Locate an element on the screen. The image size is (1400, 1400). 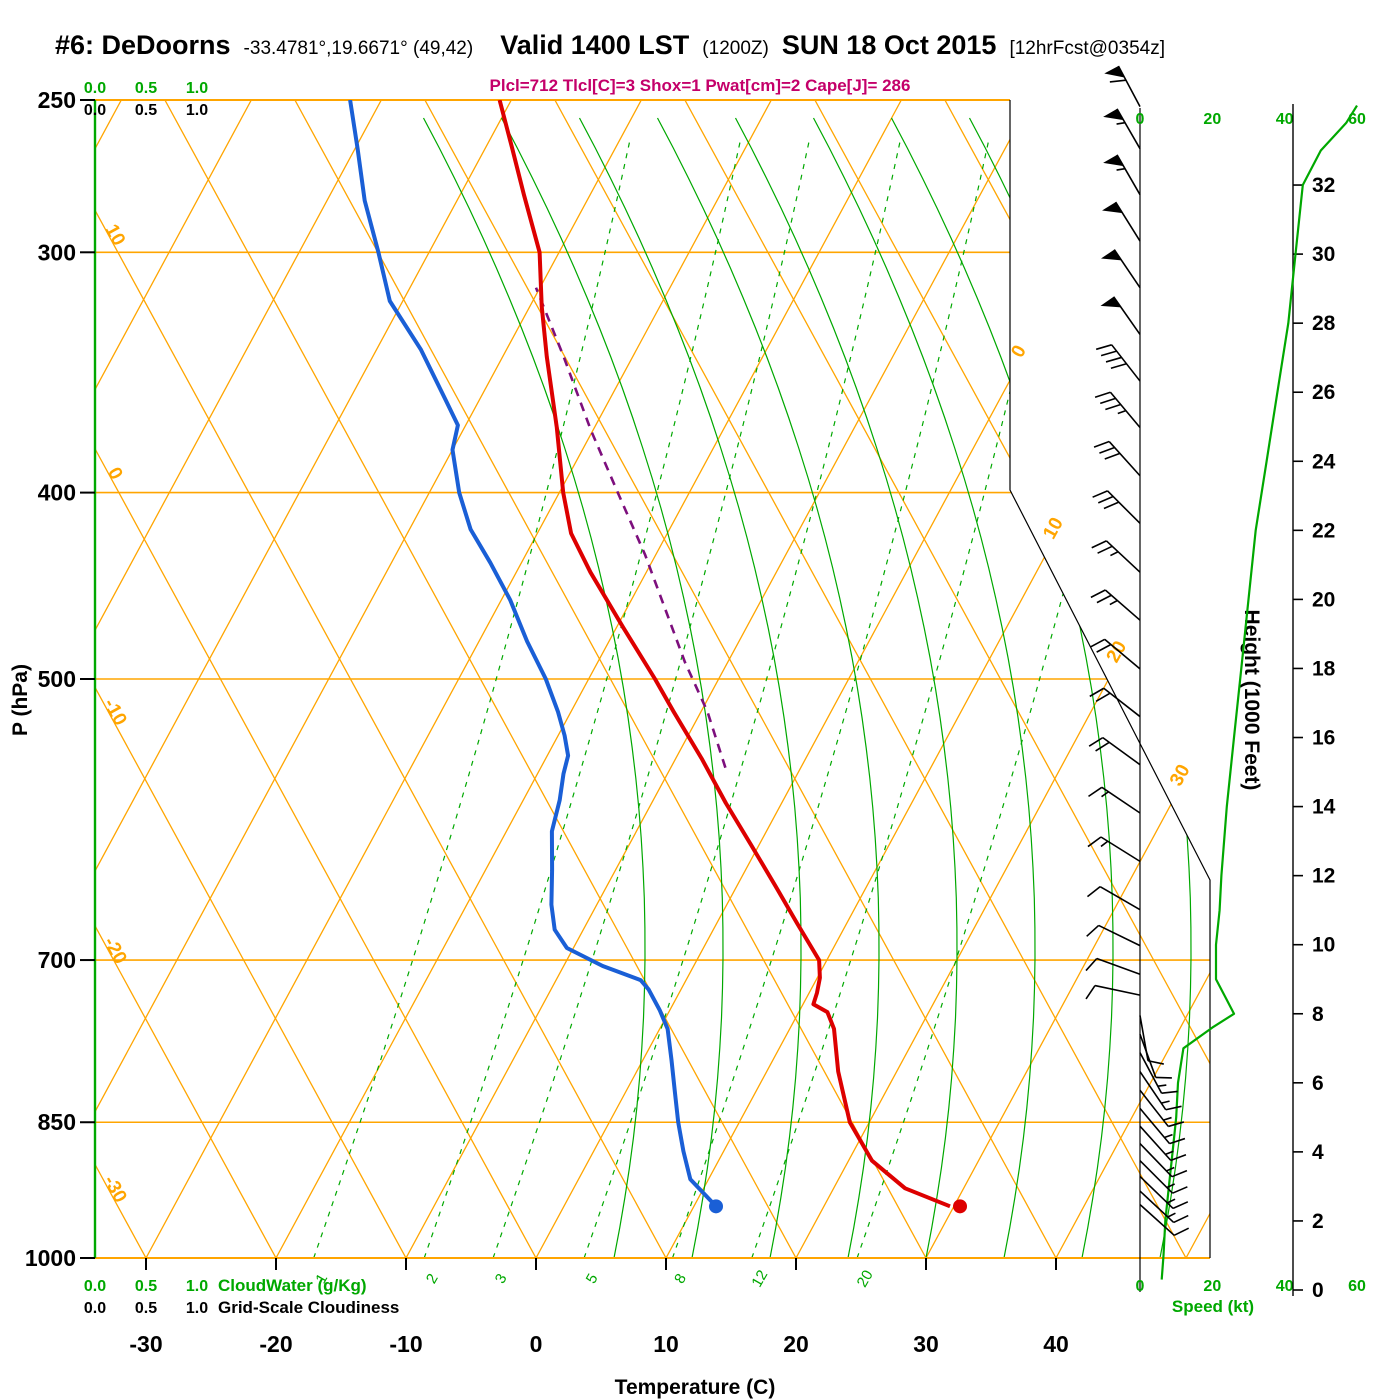
station-title: #6: DeDoorns is located at coordinates (143, 45).